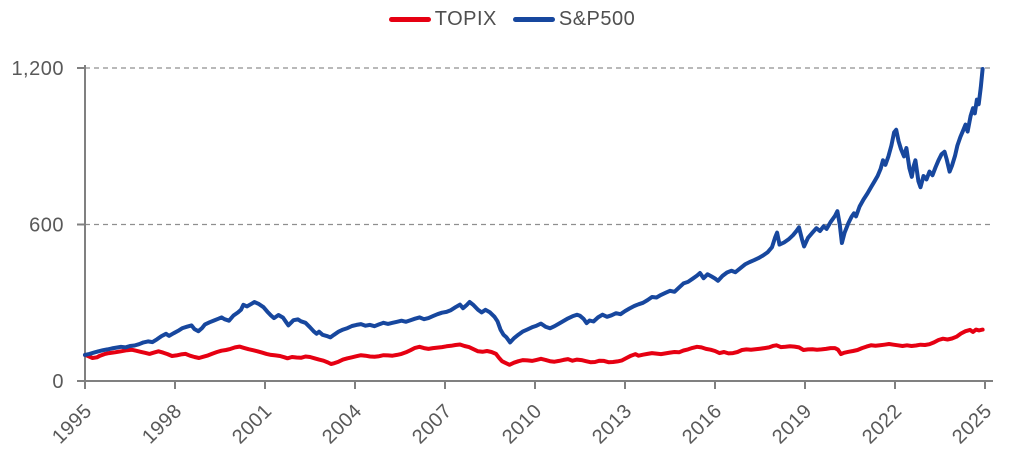 The width and height of the screenshot is (1024, 460). I want to click on legend-item-topix: TOPIX, so click(442, 19).